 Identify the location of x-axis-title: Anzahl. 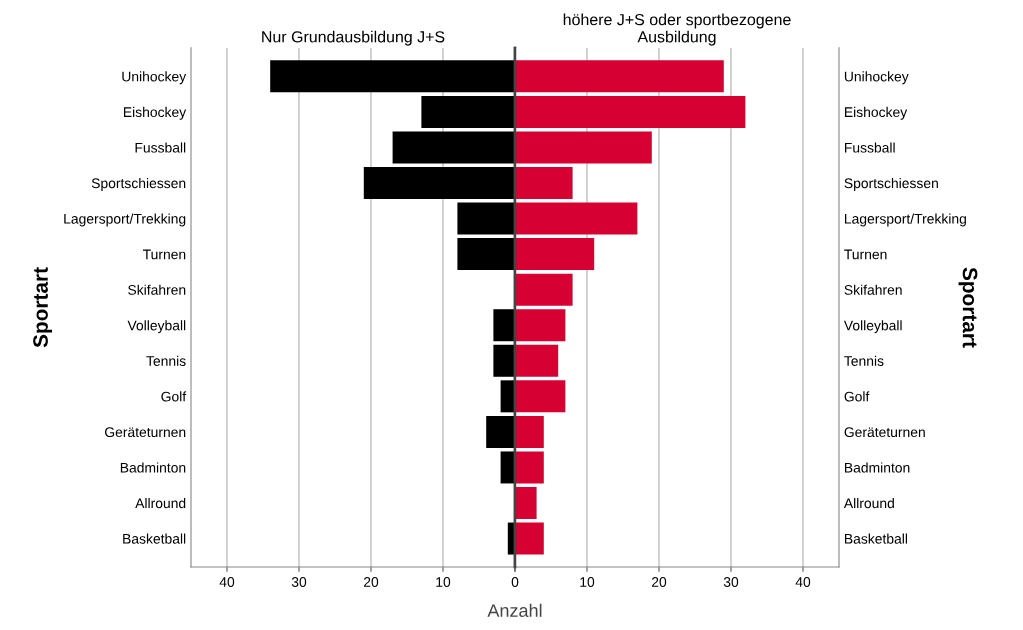
(514, 610).